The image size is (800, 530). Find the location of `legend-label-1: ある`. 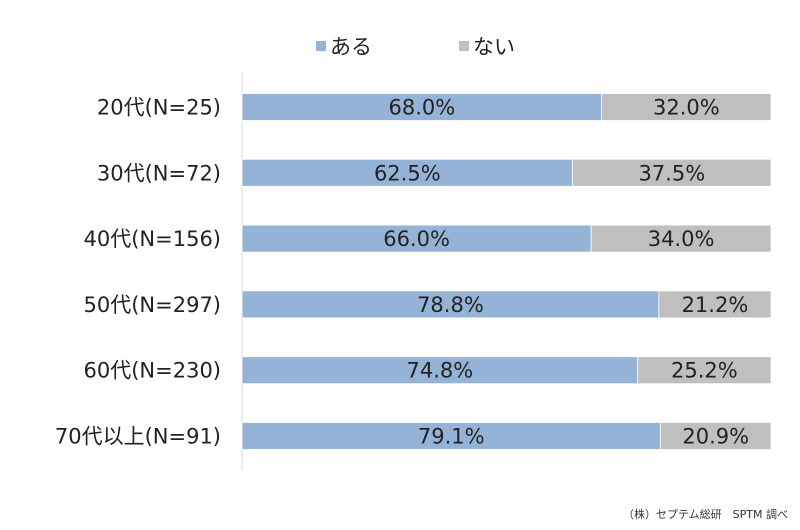

legend-label-1: ある is located at coordinates (351, 47).